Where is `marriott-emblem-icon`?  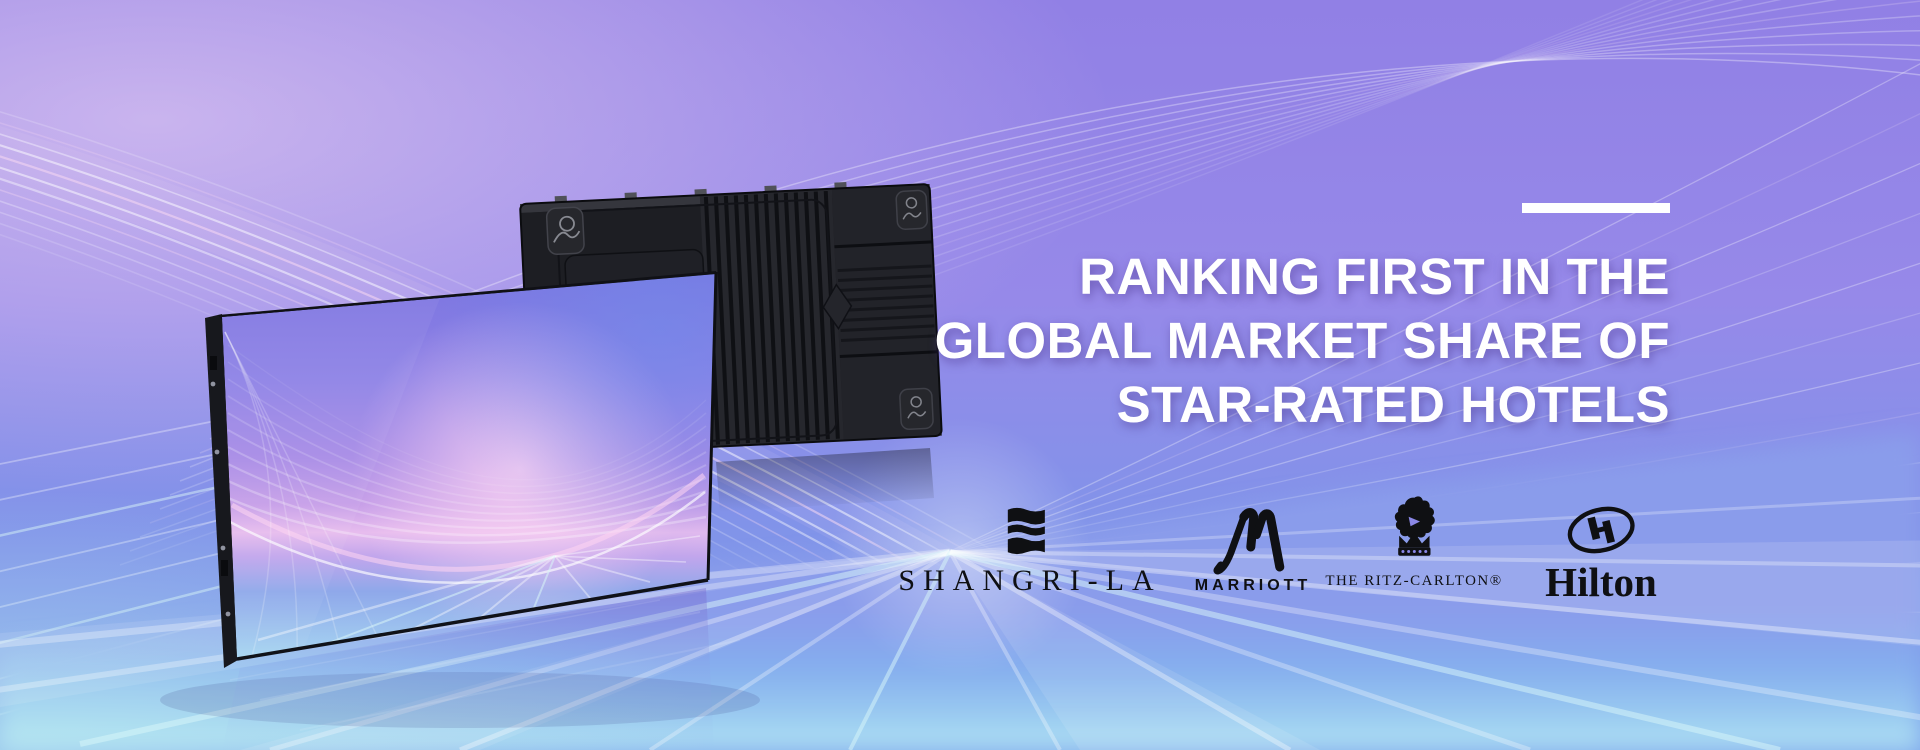
marriott-emblem-icon is located at coordinates (1249, 541).